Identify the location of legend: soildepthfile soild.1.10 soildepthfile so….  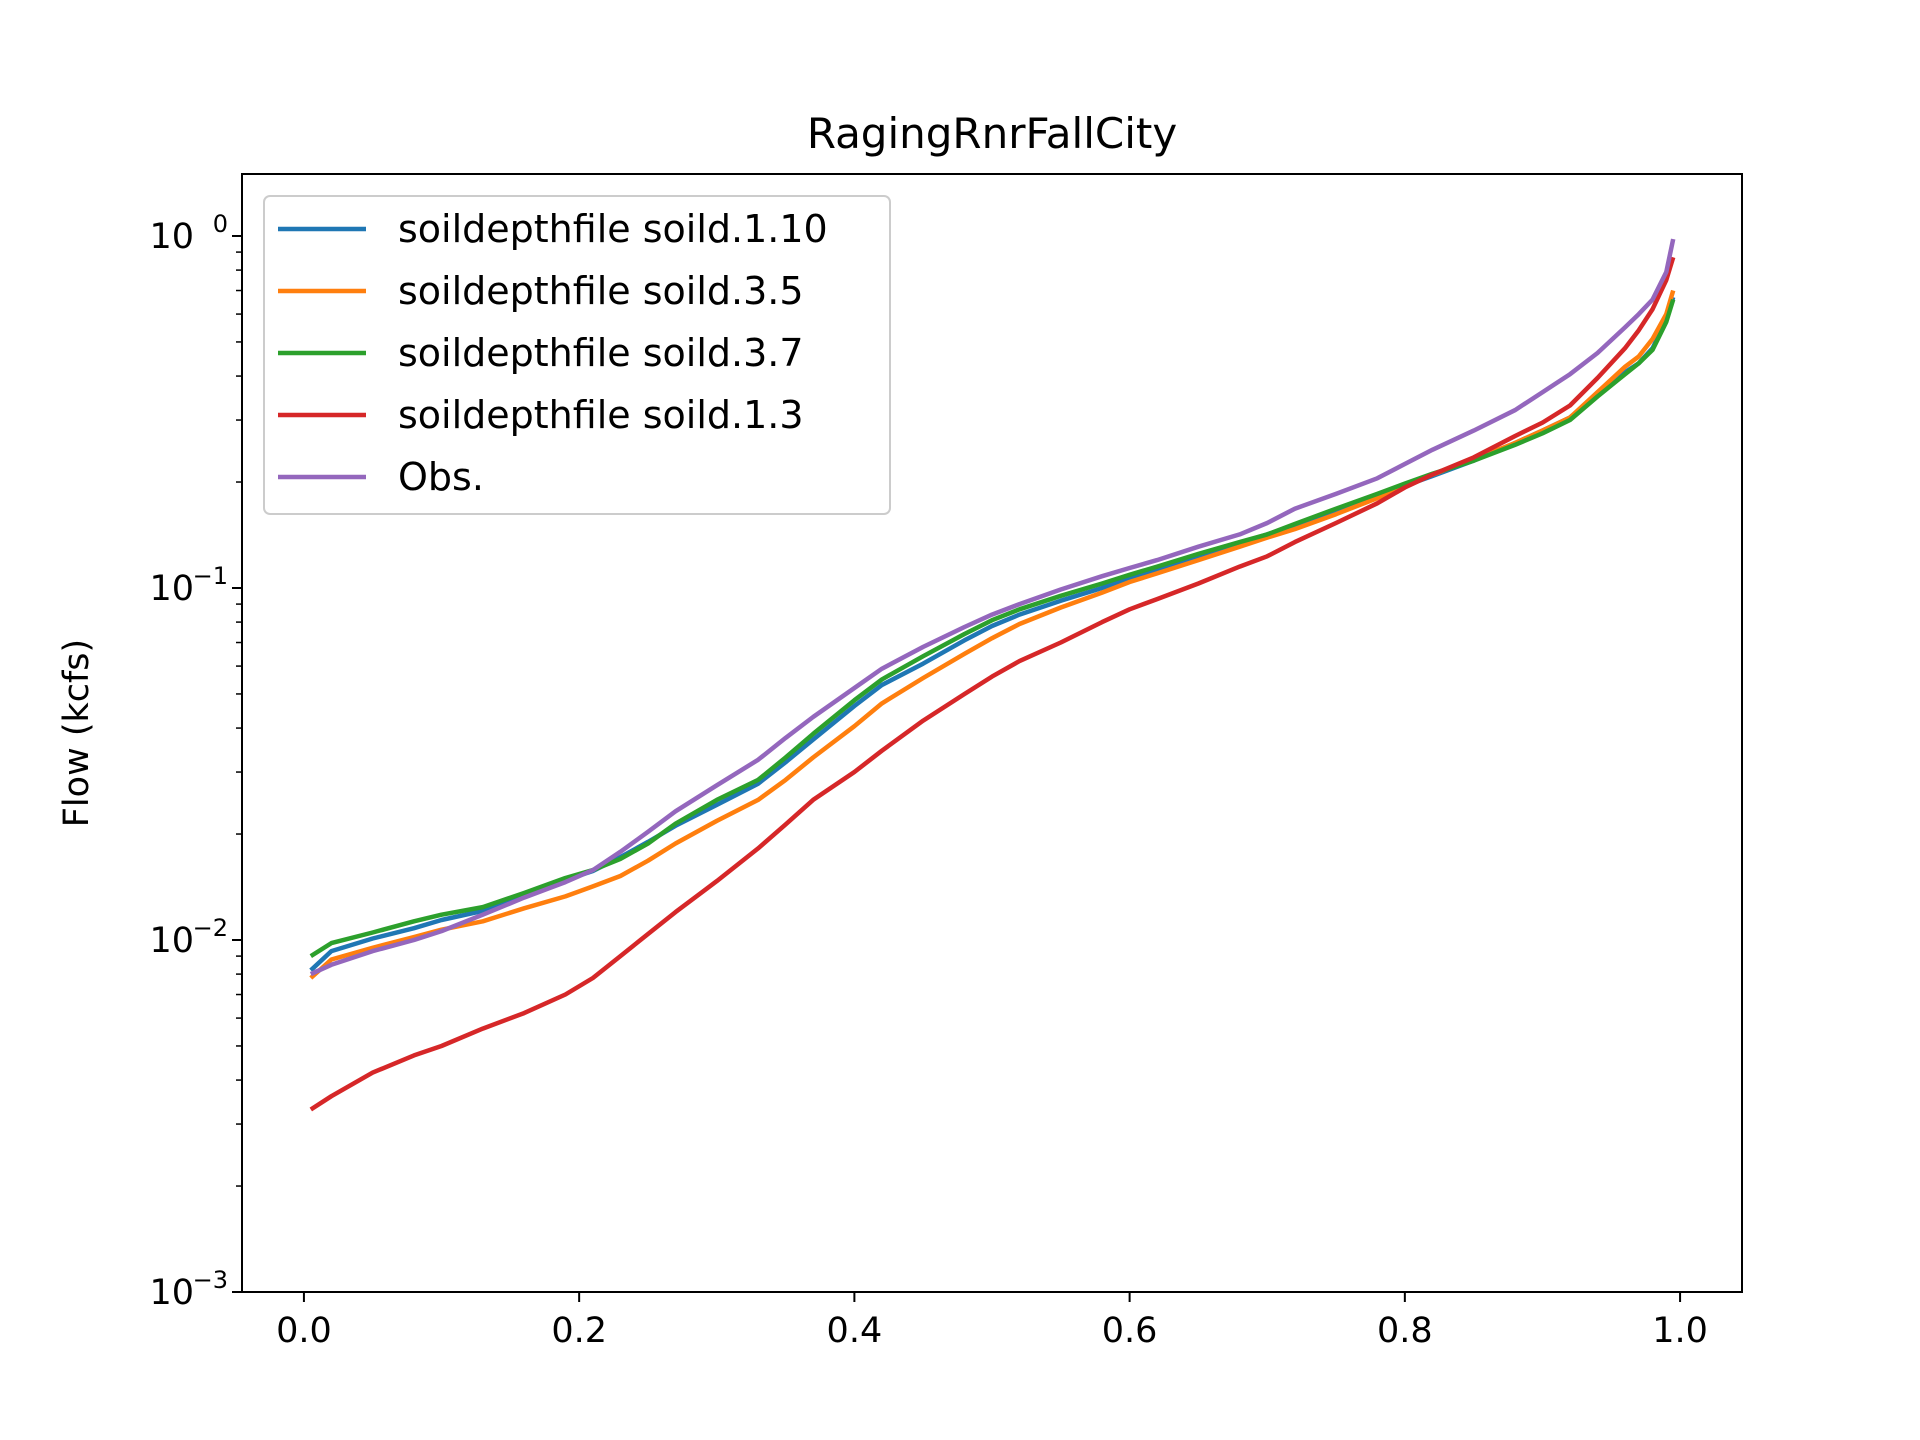
(577, 355).